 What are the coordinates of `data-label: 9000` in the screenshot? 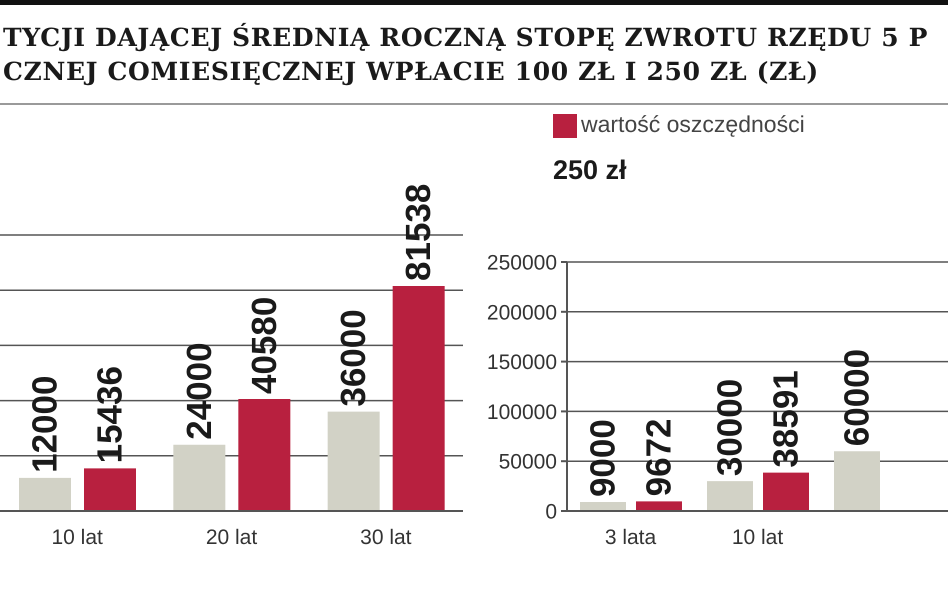 It's located at (603, 458).